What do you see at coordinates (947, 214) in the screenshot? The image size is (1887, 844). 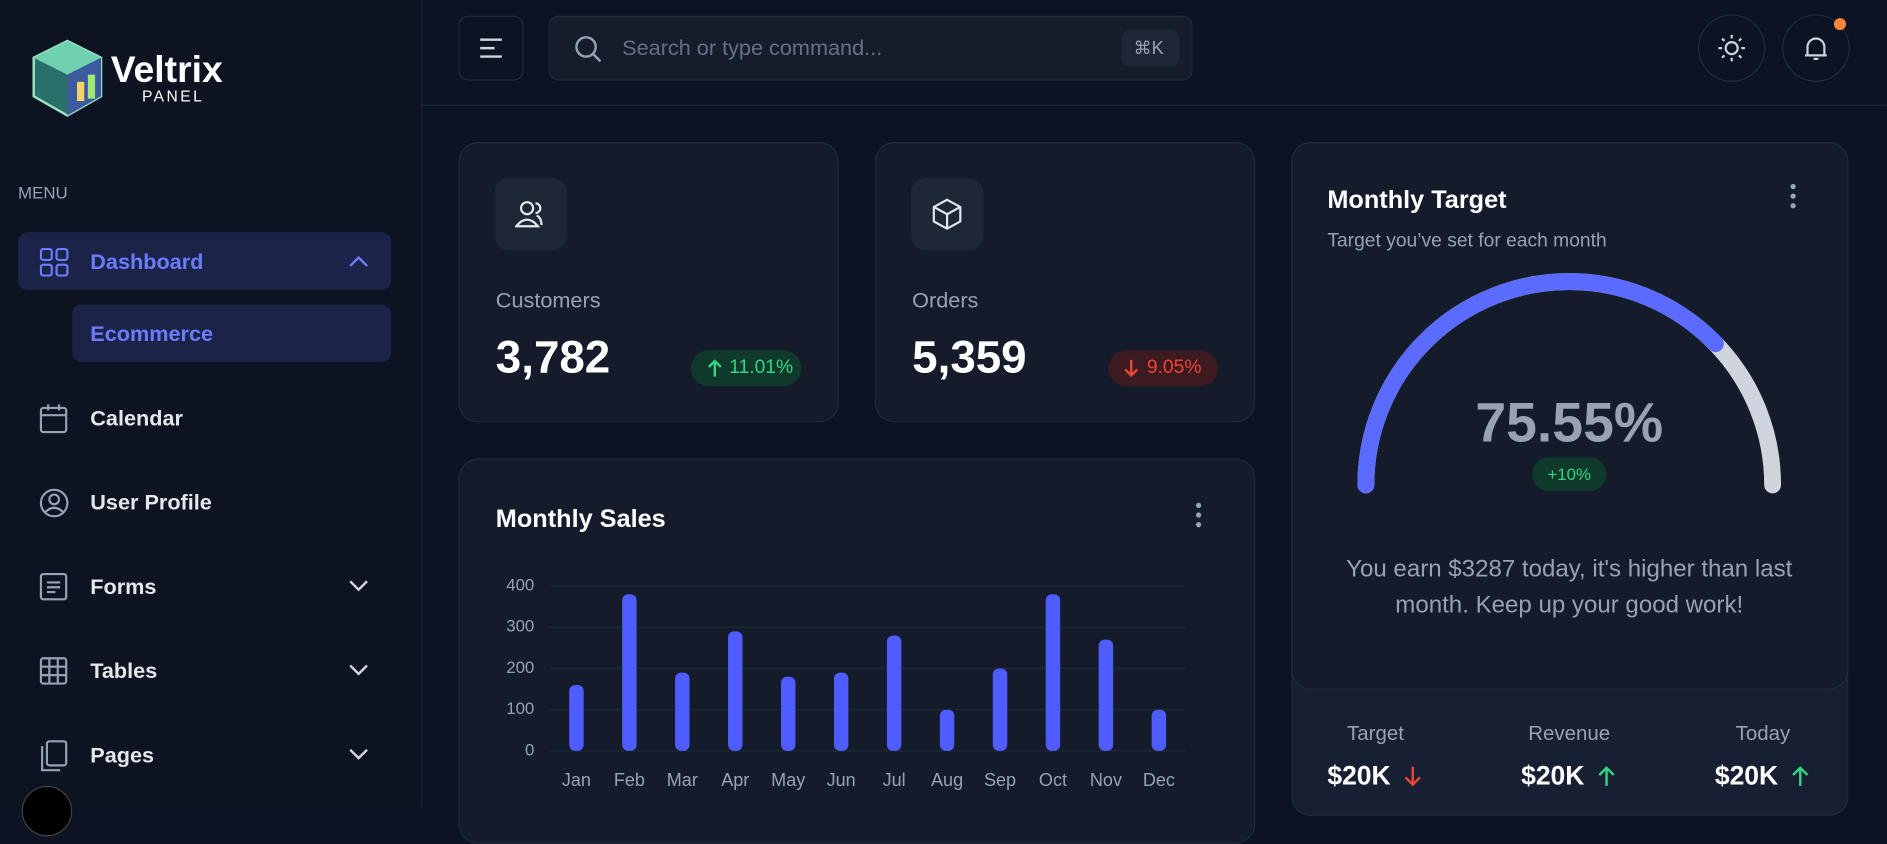 I see `box-icon` at bounding box center [947, 214].